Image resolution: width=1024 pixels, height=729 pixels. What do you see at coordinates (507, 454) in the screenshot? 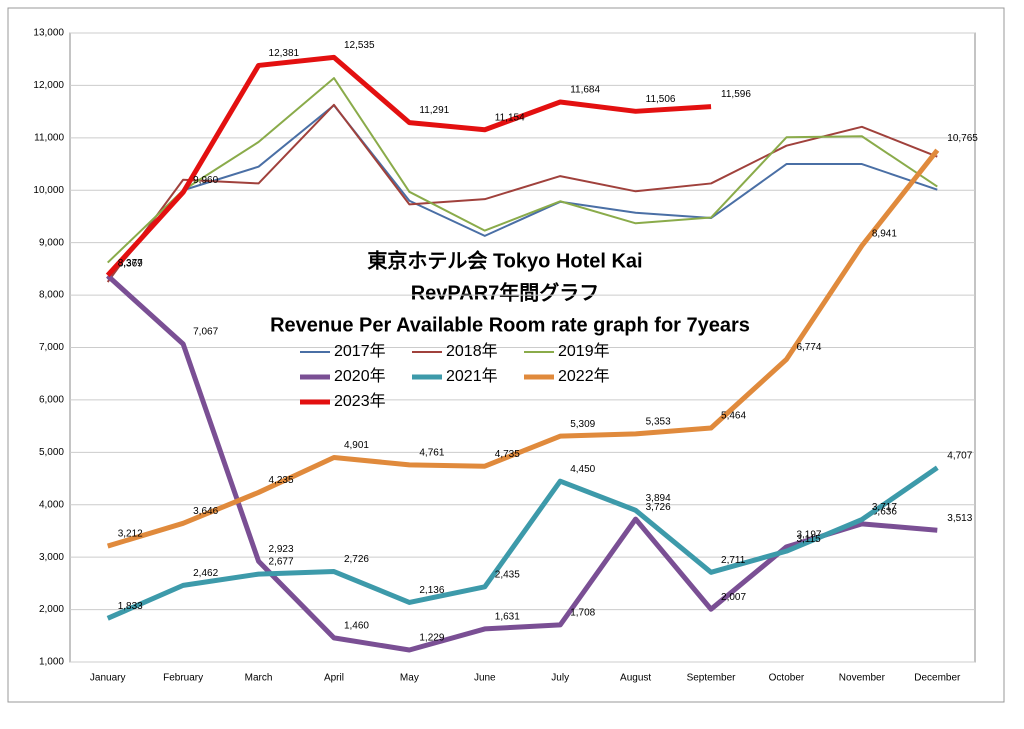
I see `data-label: 4,735` at bounding box center [507, 454].